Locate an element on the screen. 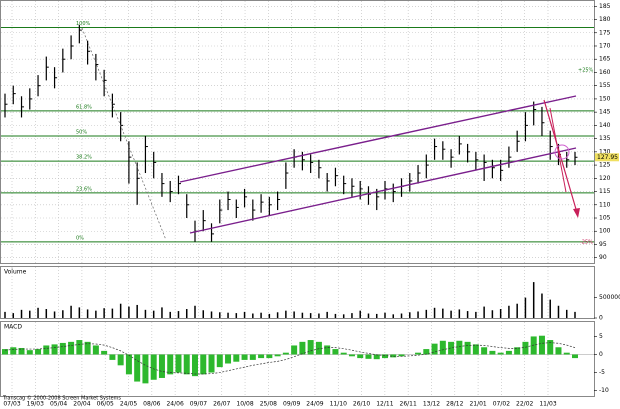 The image size is (620, 409). lower-band-label: -25% is located at coordinates (586, 243).